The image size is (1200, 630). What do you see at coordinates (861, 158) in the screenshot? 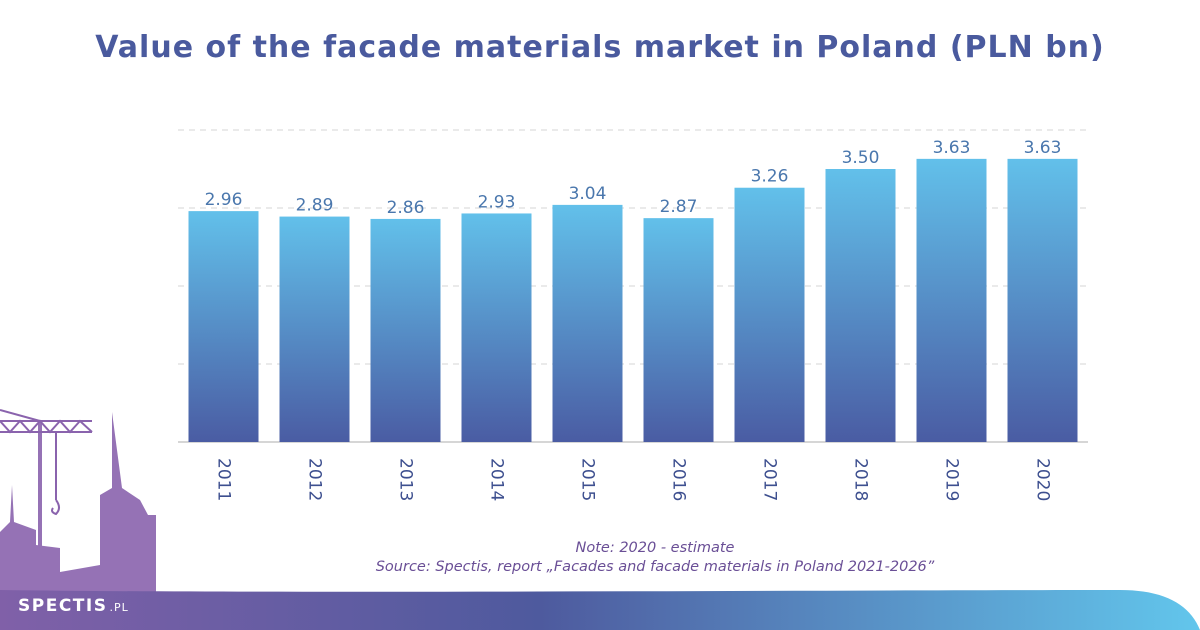
I see `value-label-2018: 3.50` at bounding box center [861, 158].